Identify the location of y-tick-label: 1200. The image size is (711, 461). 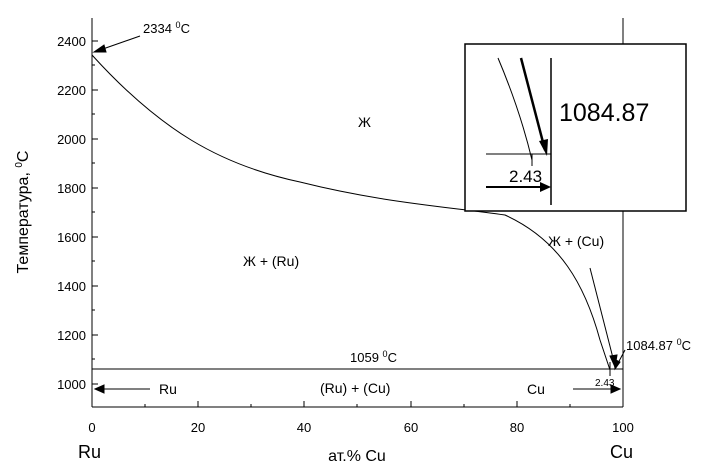
(71, 335).